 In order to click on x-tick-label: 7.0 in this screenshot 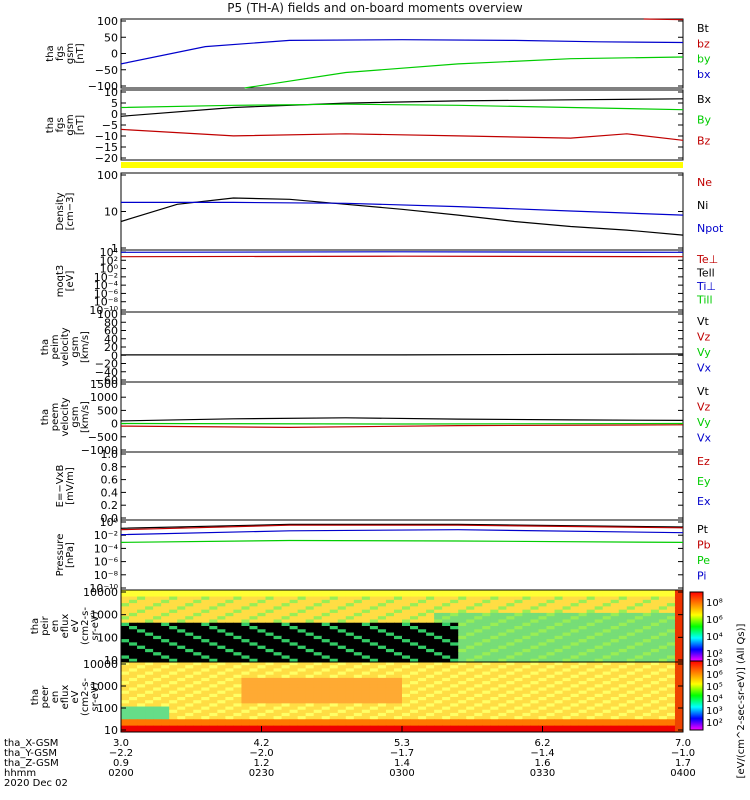, I will do `click(683, 743)`.